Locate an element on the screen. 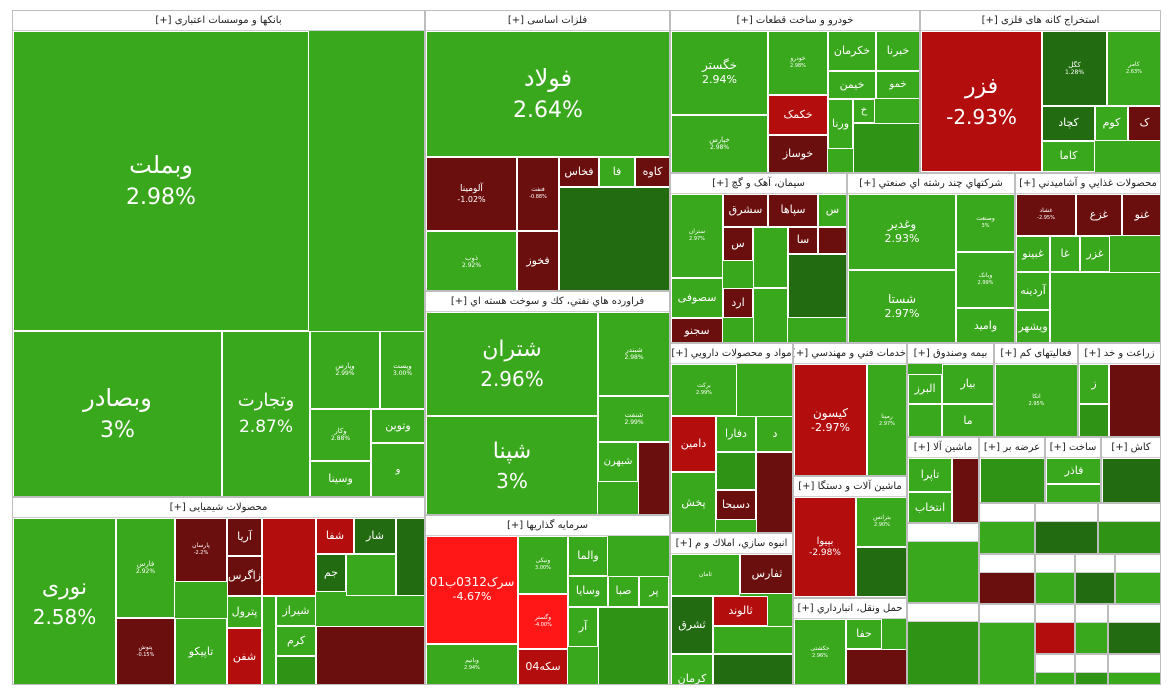 This screenshot has height=695, width=1172. stock-tile: وغدیر 2.93% is located at coordinates (902, 232).